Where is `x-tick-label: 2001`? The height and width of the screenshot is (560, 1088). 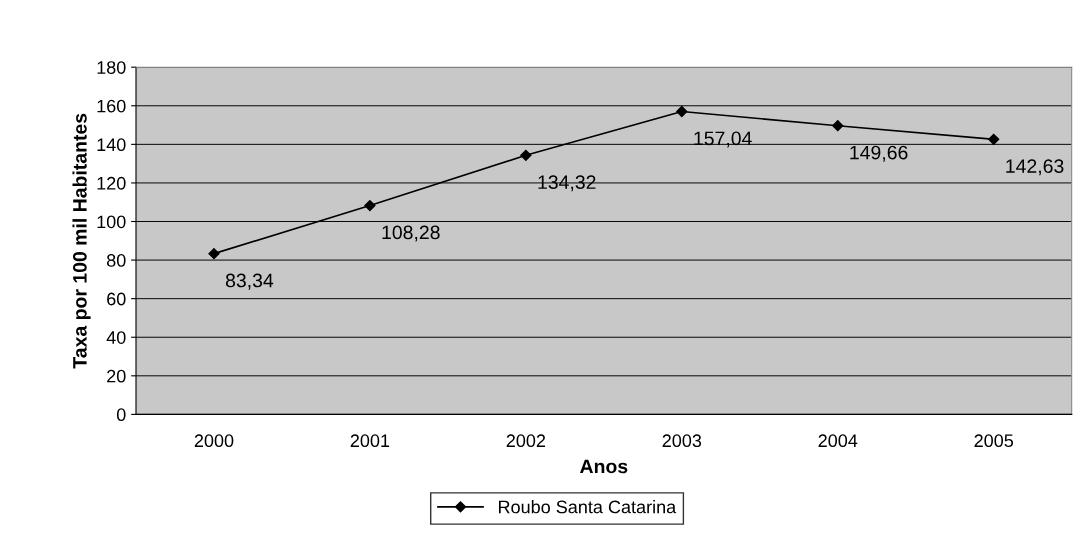 x-tick-label: 2001 is located at coordinates (370, 441).